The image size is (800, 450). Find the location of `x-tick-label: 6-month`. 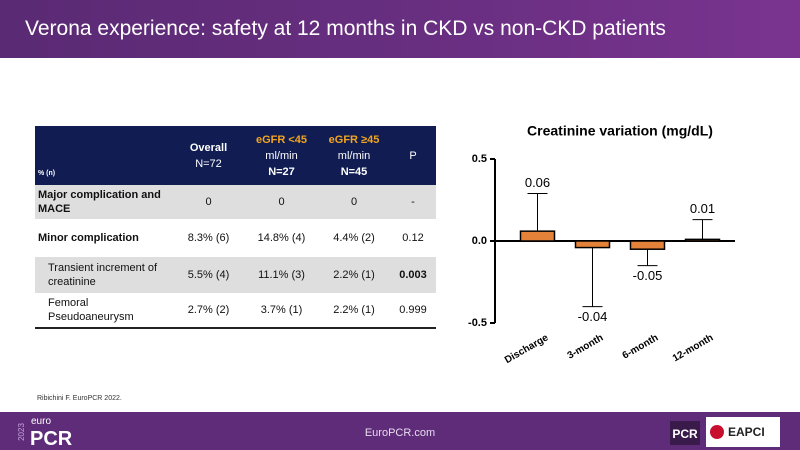

x-tick-label: 6-month is located at coordinates (641, 346).